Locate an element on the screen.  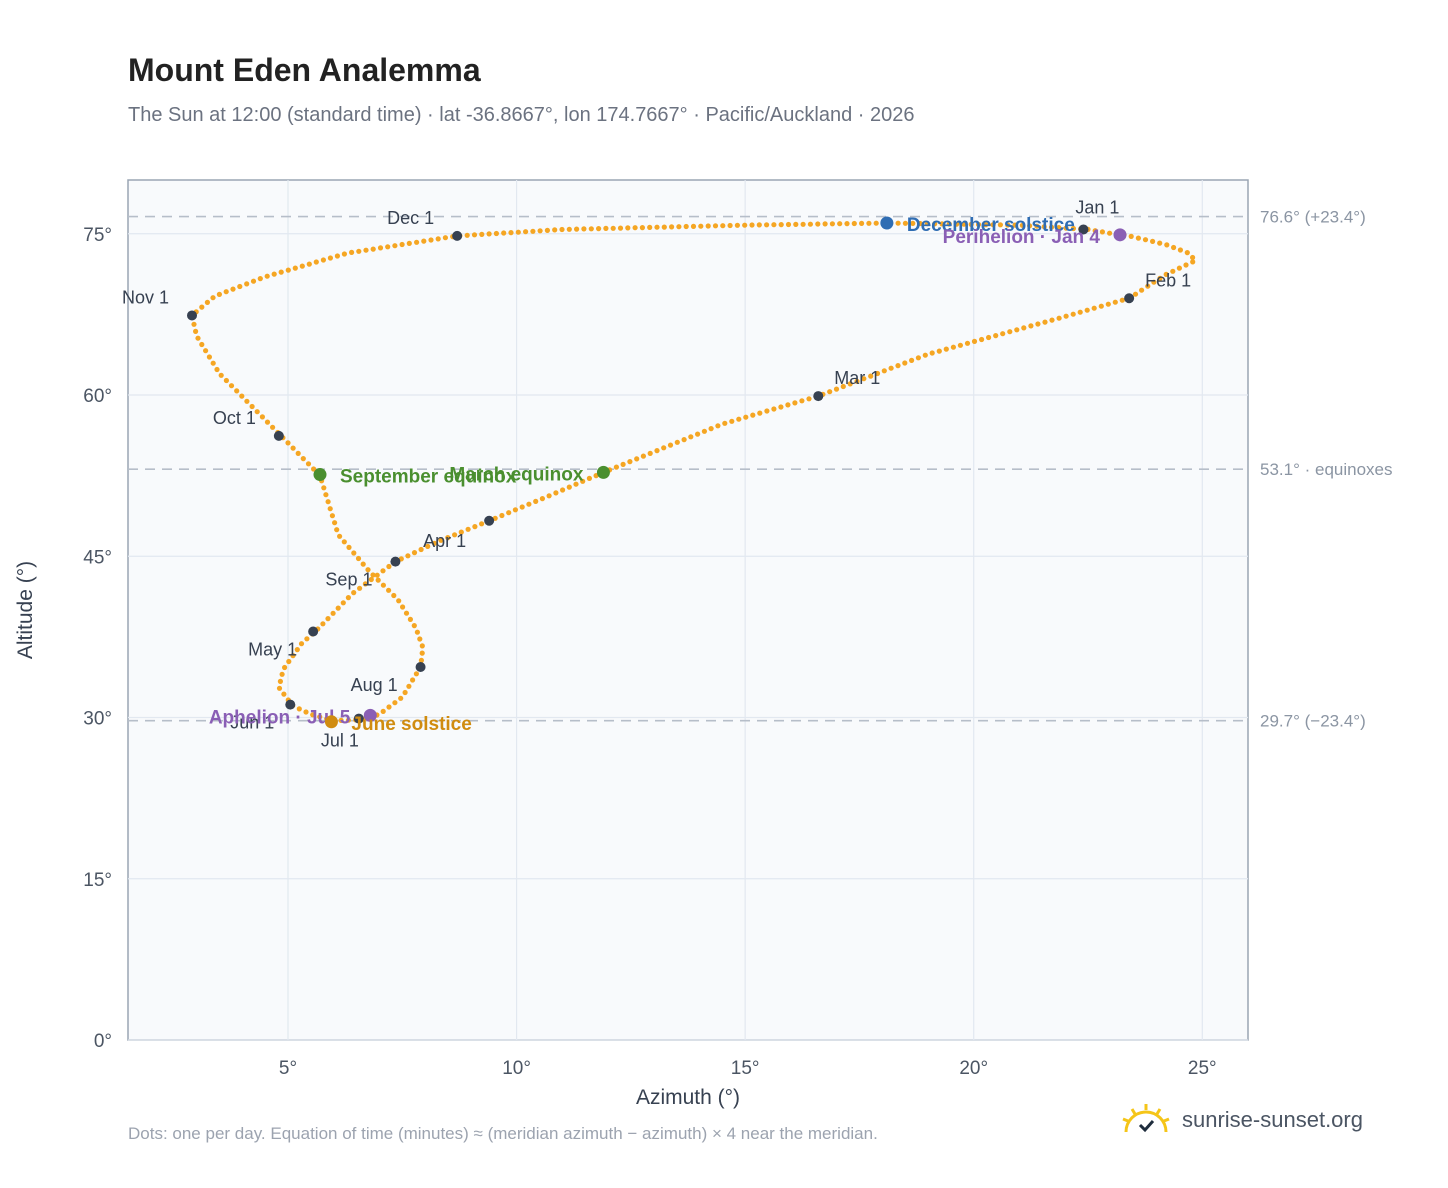
y-tick-label: 15° is located at coordinates (97, 880).